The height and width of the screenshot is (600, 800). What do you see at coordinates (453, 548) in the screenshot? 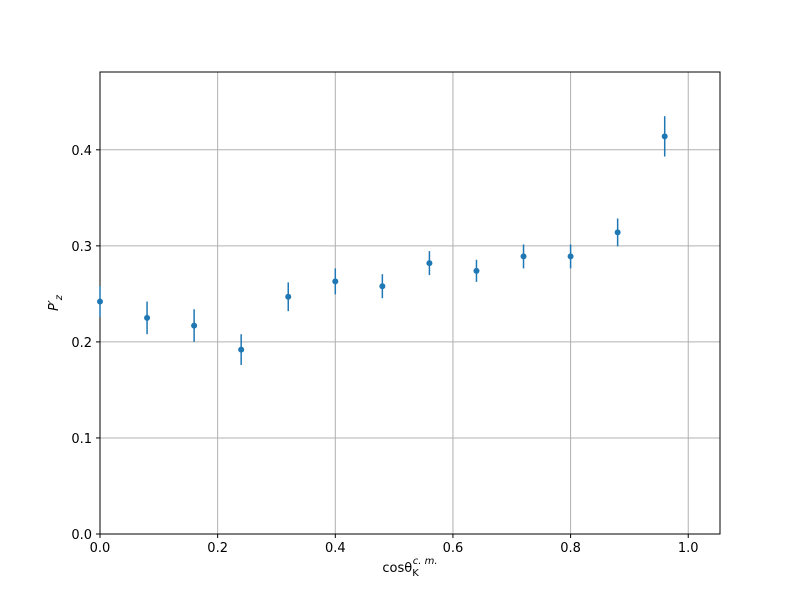
I see `x-tick-label: 0.6` at bounding box center [453, 548].